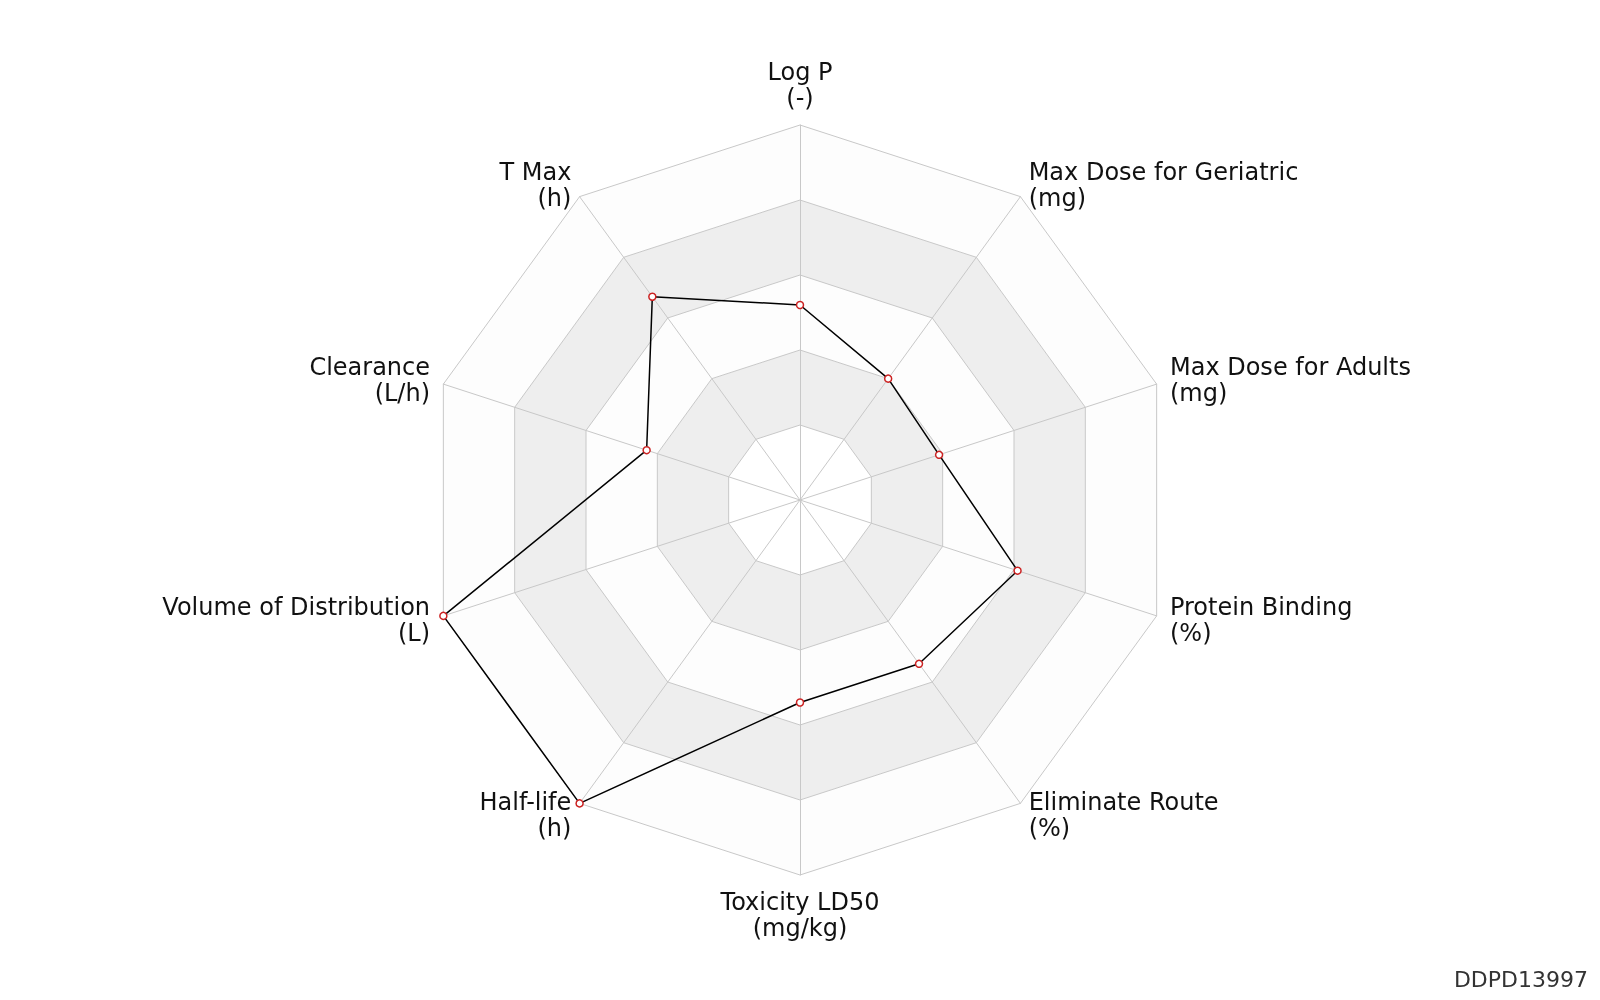 This screenshot has width=1600, height=1000. Describe the element at coordinates (799, 915) in the screenshot. I see `spoke-label: Toxicity LD50 (mg/kg)` at that location.